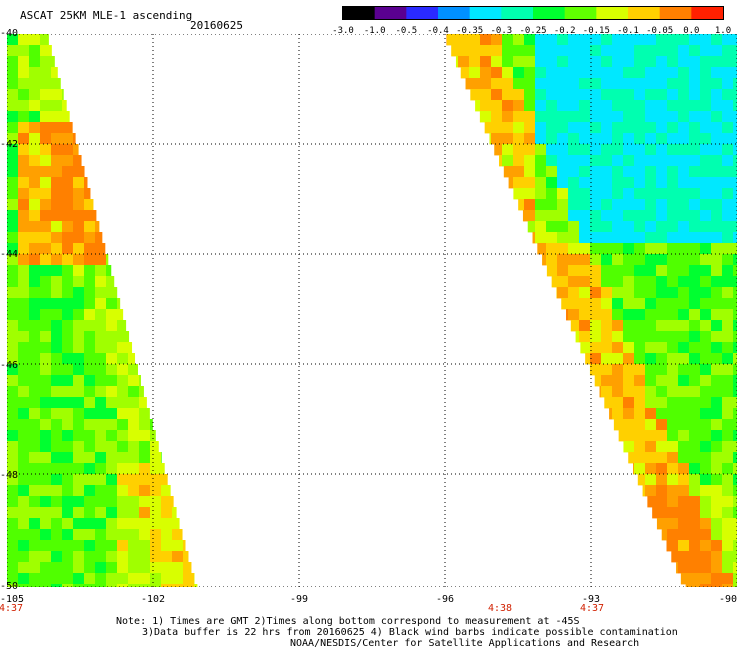 The height and width of the screenshot is (650, 740). What do you see at coordinates (12, 599) in the screenshot?
I see `longitude-tick-label: -105` at bounding box center [12, 599].